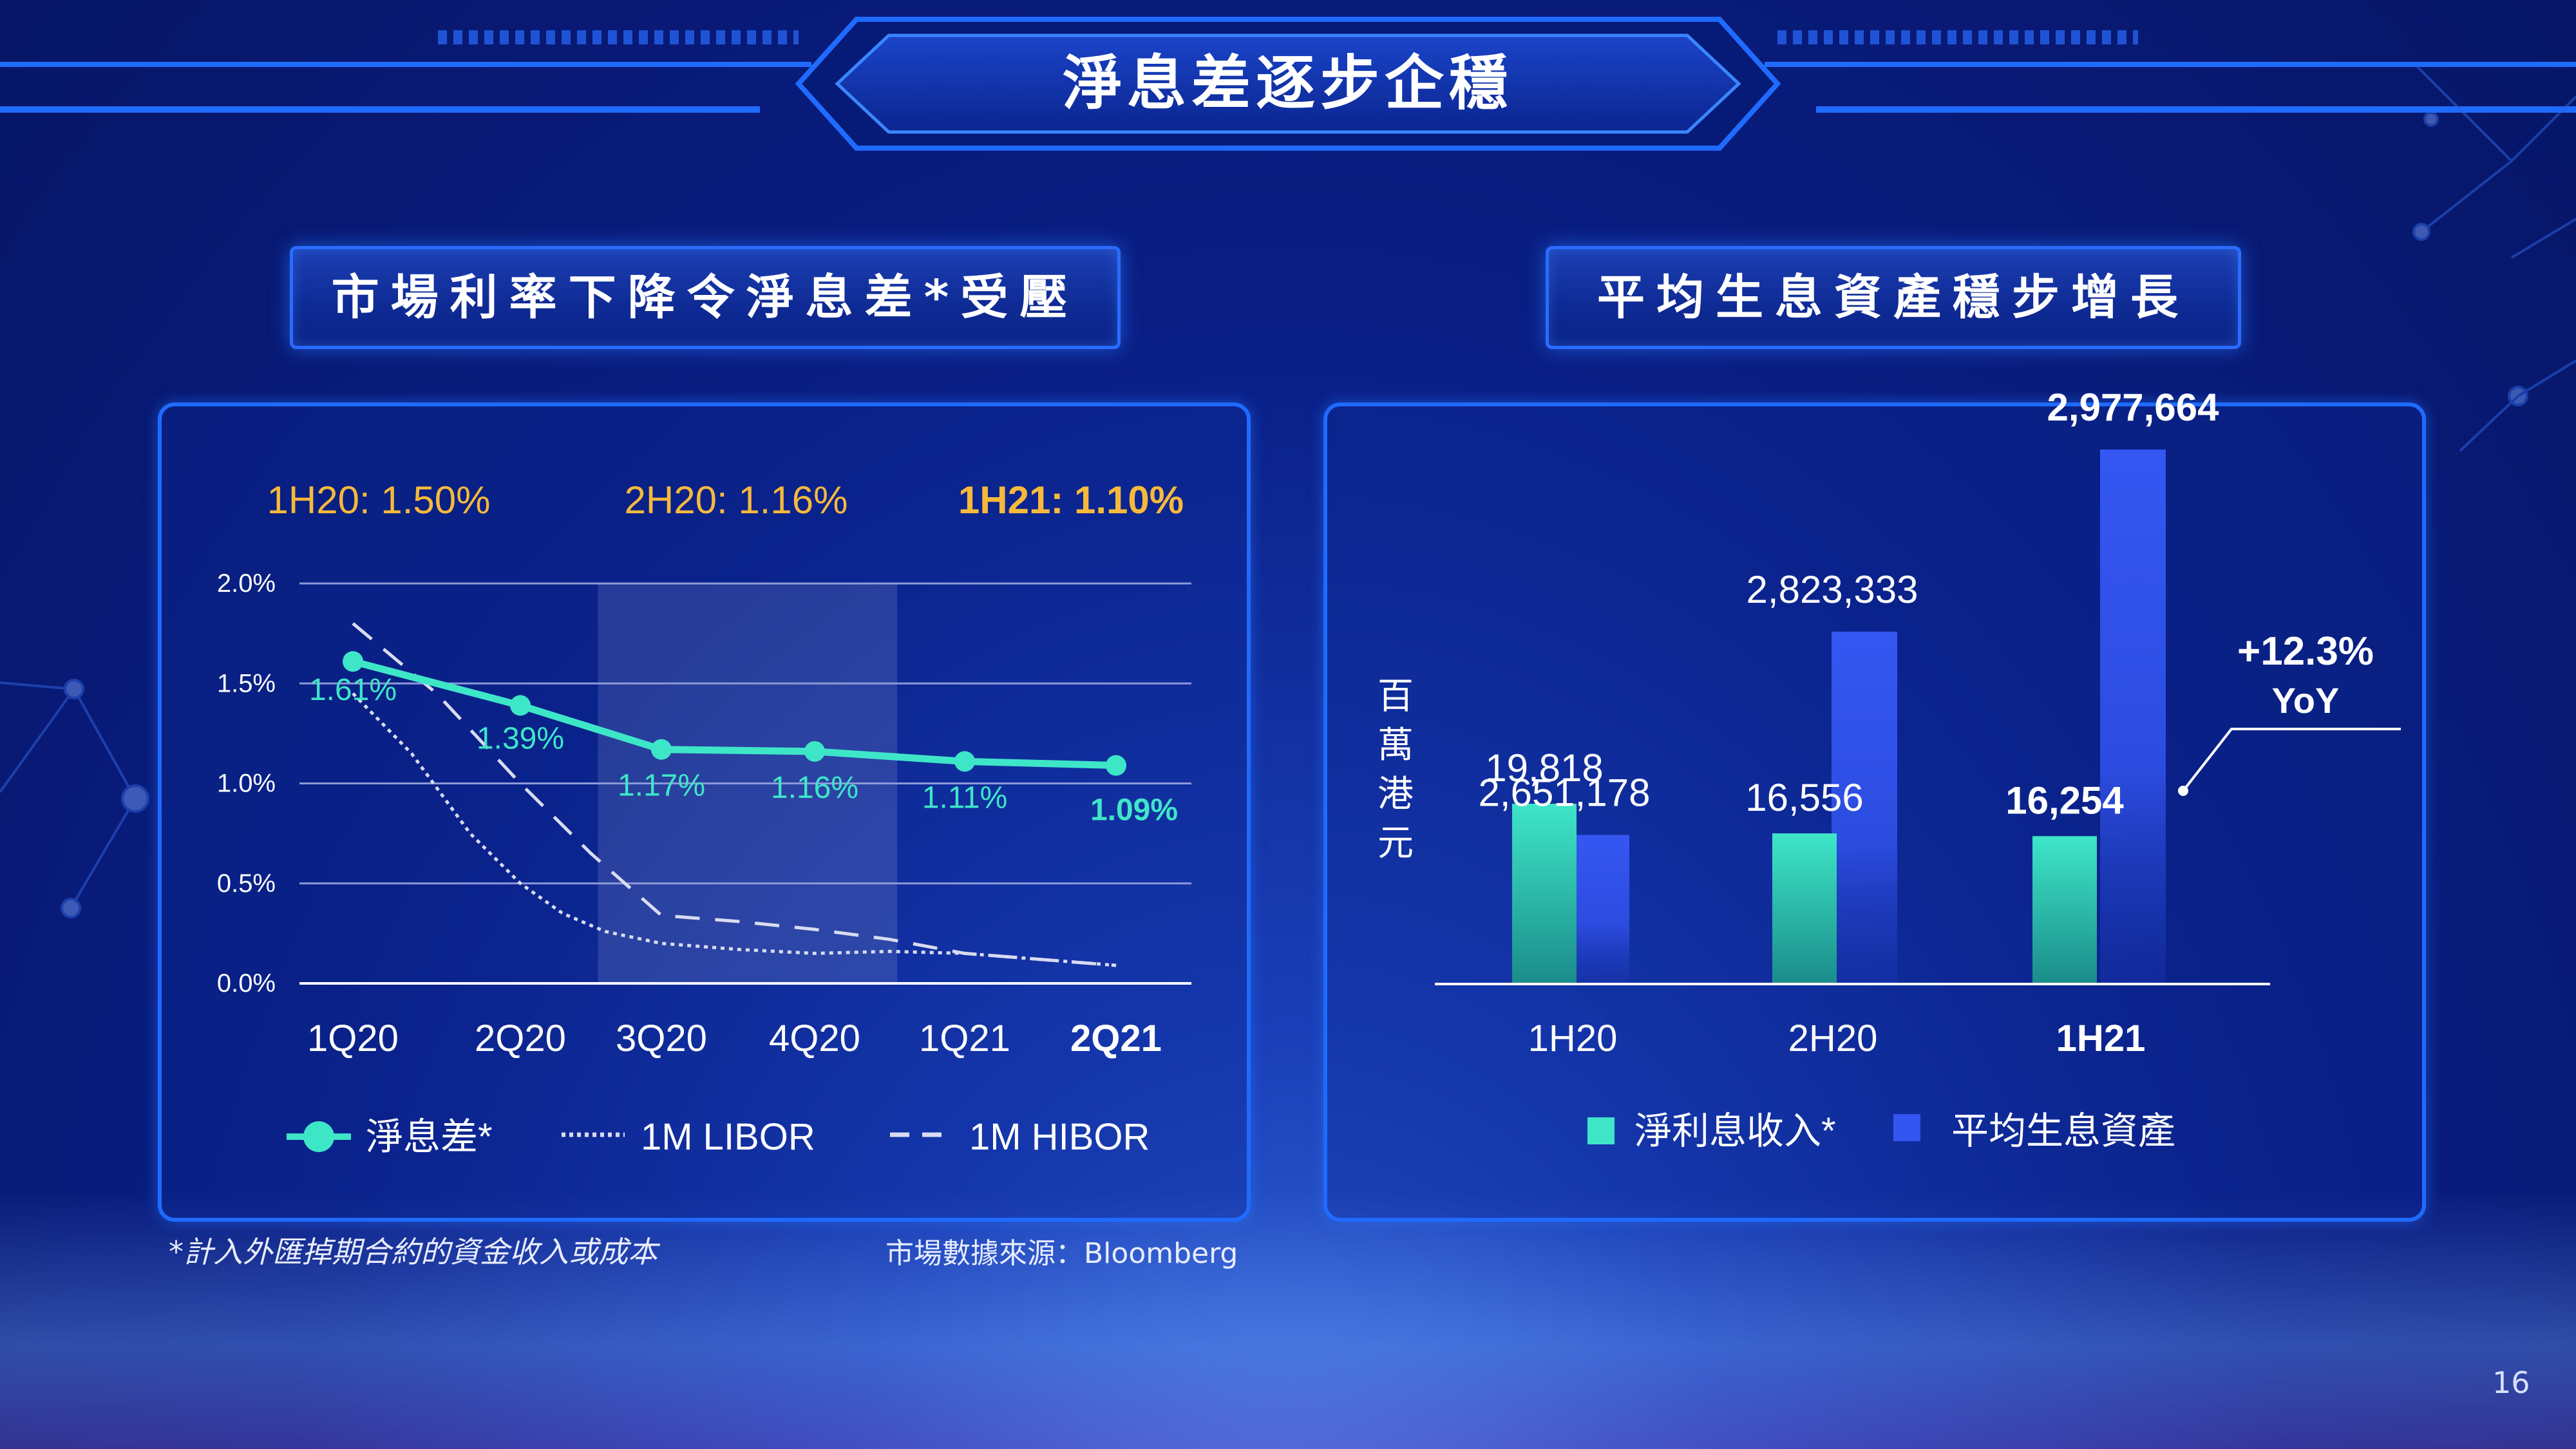 The image size is (2576, 1449). I want to click on data-labels: 1.61% 1.39% 1.17% 1.16% 1.11% 1.09%, so click(744, 750).